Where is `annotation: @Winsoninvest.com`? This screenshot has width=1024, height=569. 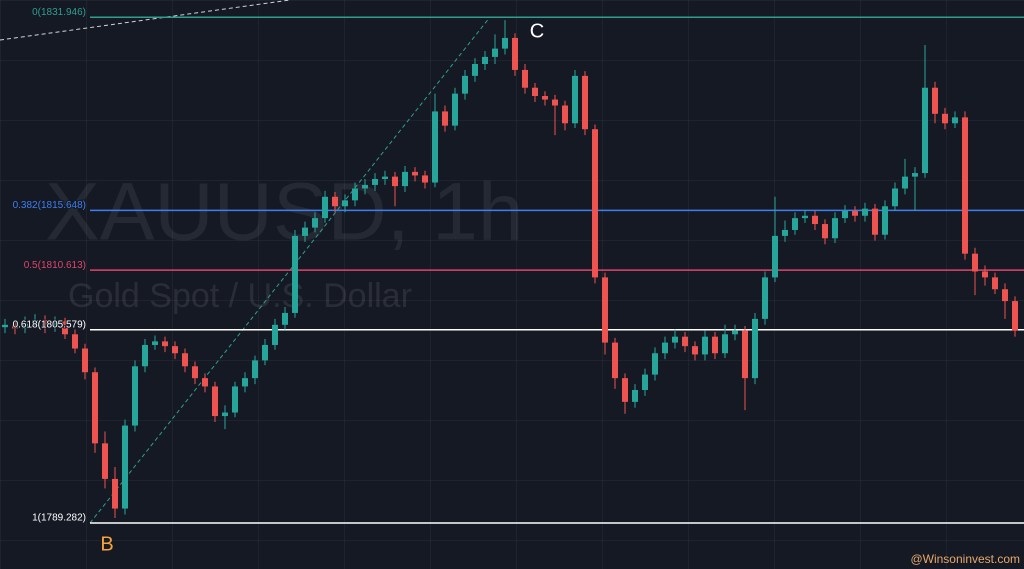
annotation: @Winsoninvest.com is located at coordinates (965, 559).